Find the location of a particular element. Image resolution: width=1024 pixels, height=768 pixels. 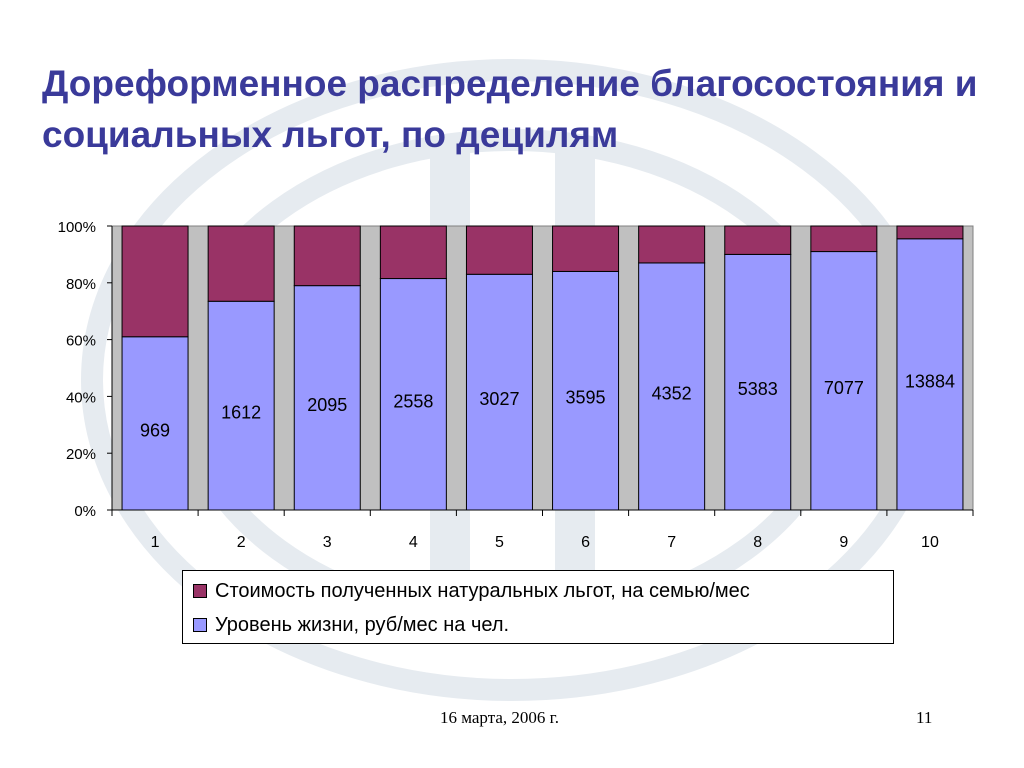

x-tick-label-3: 3 is located at coordinates (327, 542).